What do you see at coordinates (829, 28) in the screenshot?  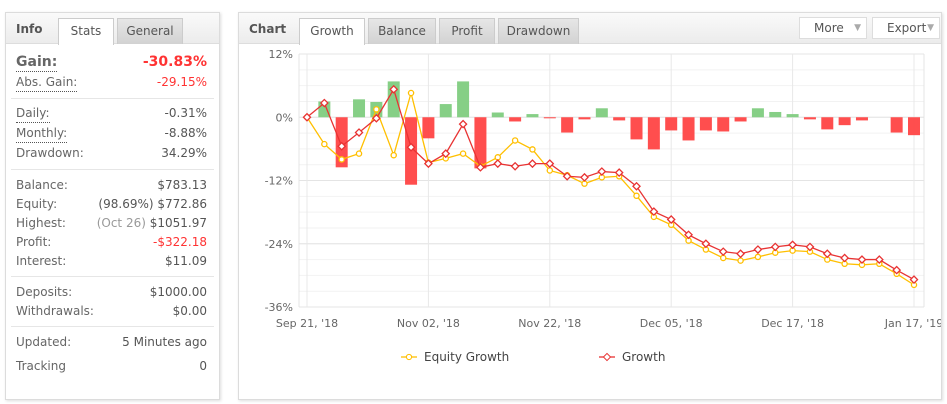 I see `more-label: More` at bounding box center [829, 28].